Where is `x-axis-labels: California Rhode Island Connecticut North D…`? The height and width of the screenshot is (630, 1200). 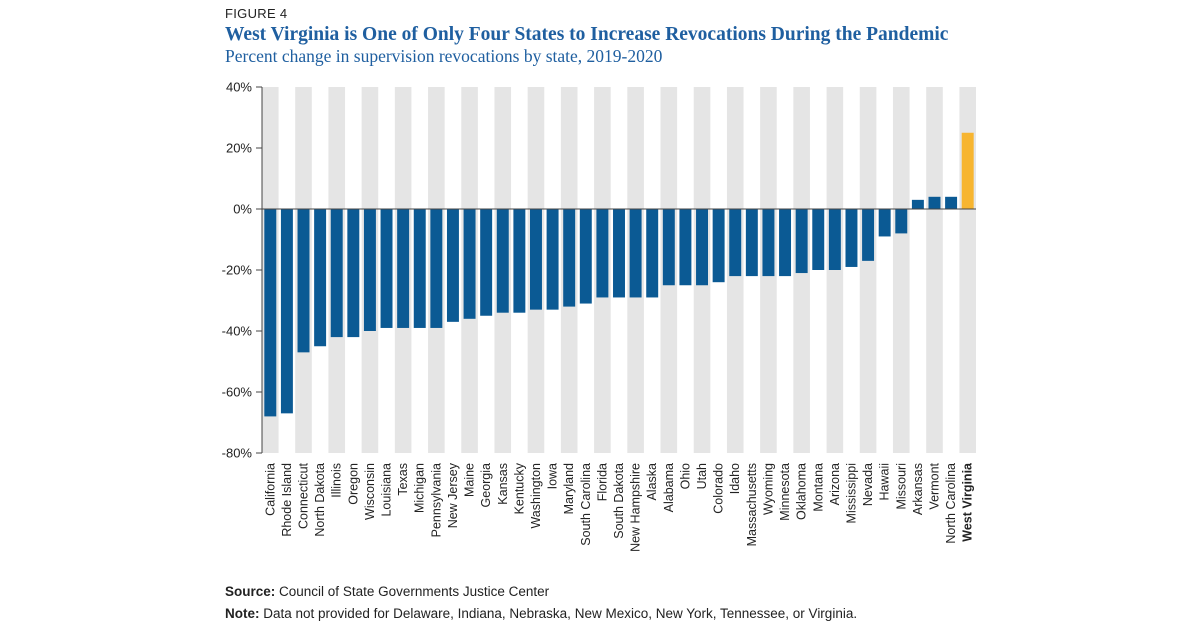
x-axis-labels: California Rhode Island Connecticut North D… is located at coordinates (618, 507).